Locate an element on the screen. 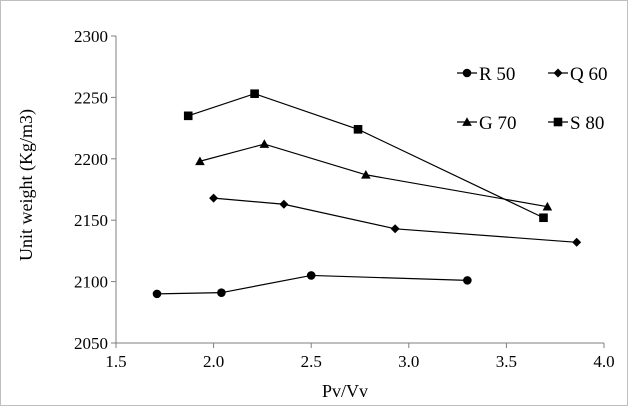  legend-label: R 50 is located at coordinates (497, 74).